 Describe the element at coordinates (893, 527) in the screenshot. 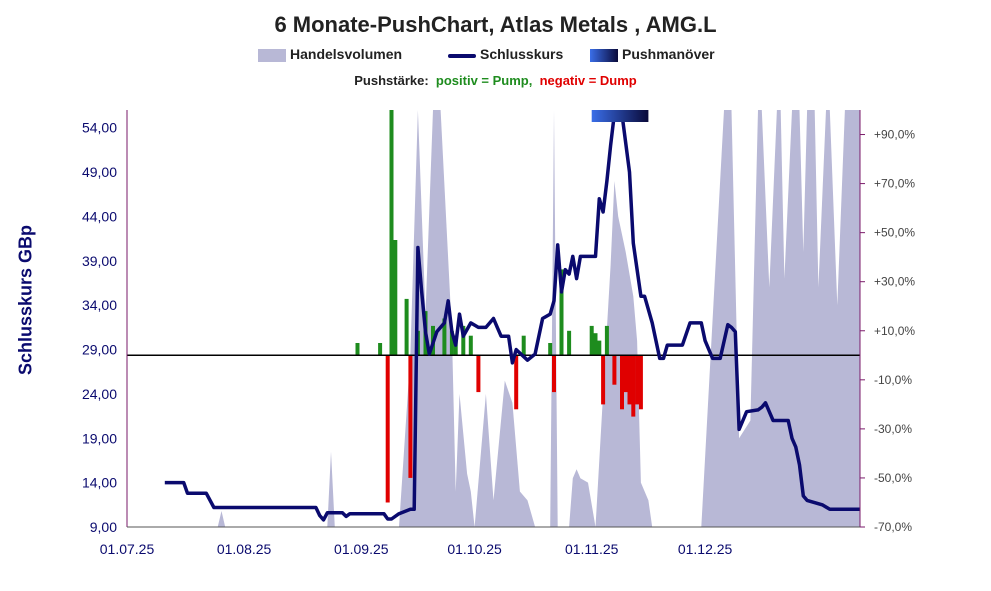

I see `y2-tick-label: -70,0%` at that location.